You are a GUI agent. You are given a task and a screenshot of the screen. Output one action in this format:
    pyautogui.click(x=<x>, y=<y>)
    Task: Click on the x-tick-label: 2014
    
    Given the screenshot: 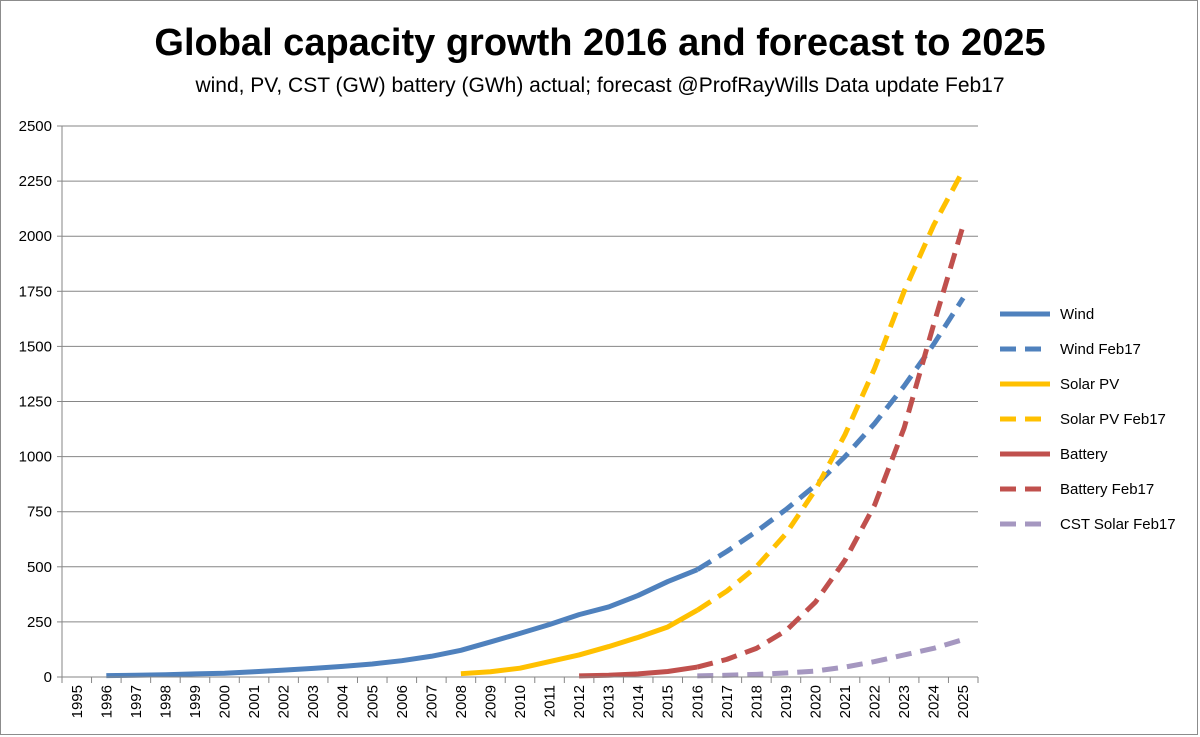 What is the action you would take?
    pyautogui.click(x=638, y=701)
    